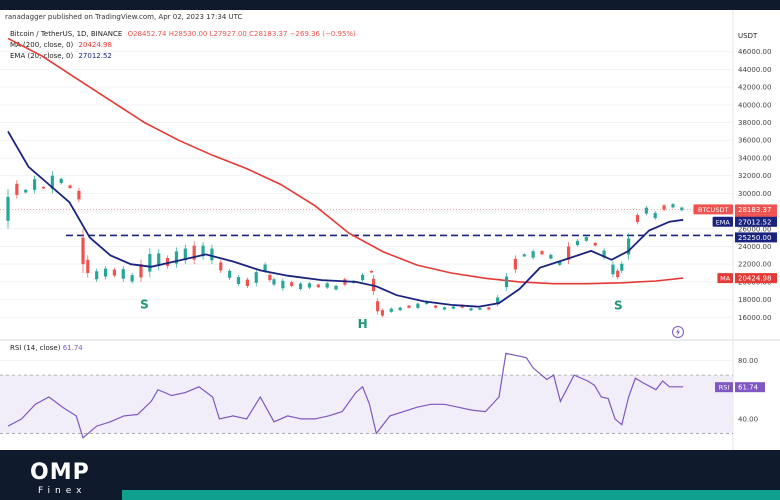 The height and width of the screenshot is (500, 780). I want to click on price-tag-label: MA, so click(725, 279).